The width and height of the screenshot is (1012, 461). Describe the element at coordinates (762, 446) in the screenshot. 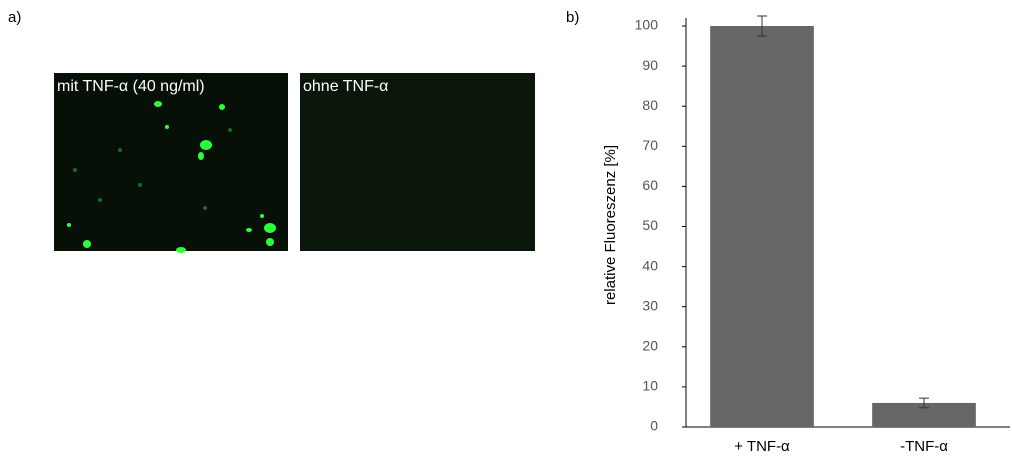

I see `x-tick-label: + TNF-α` at that location.